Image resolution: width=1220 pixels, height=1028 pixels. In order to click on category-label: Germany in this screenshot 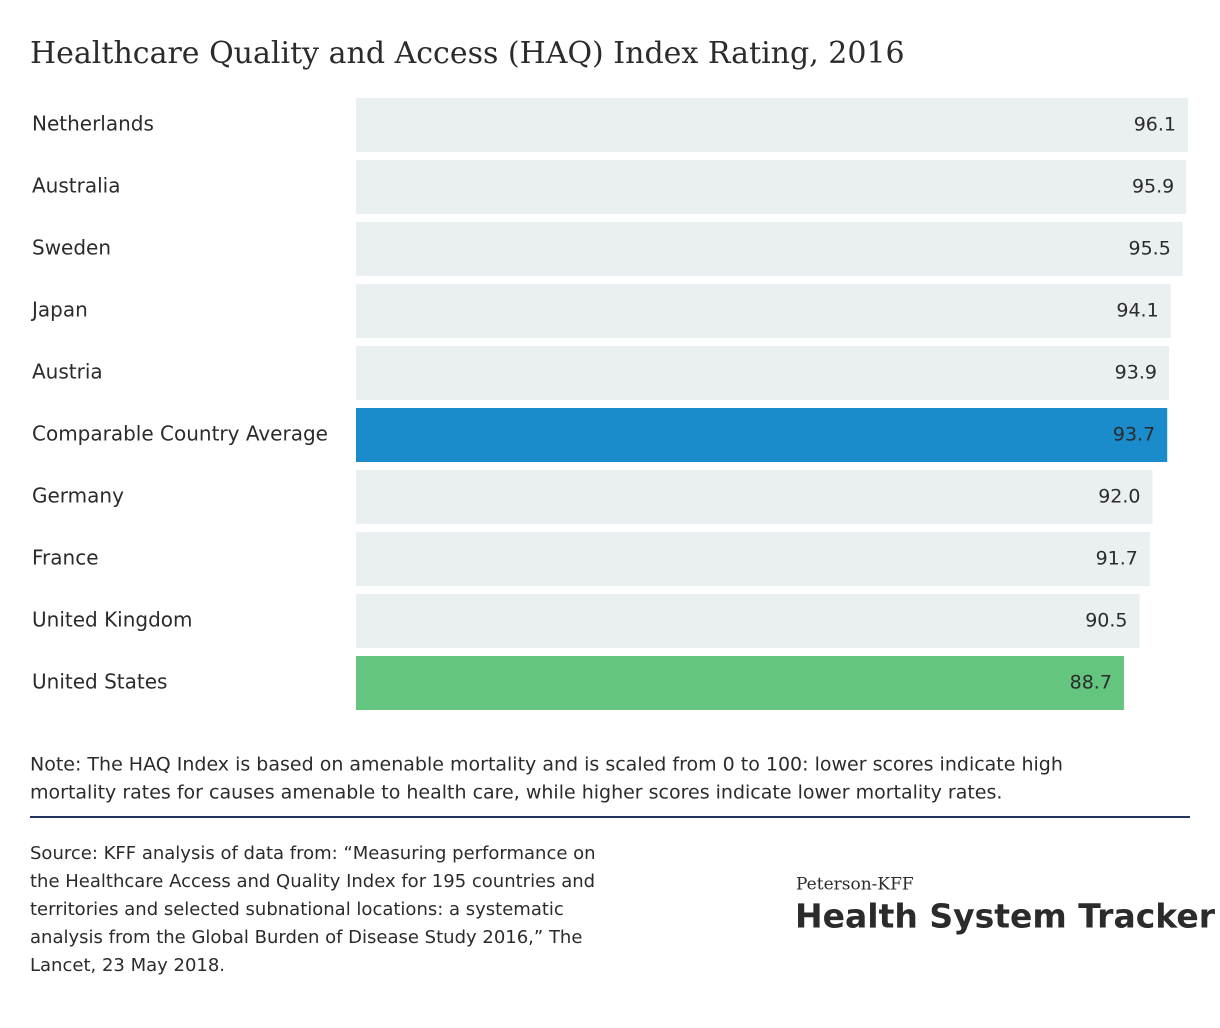, I will do `click(78, 496)`.